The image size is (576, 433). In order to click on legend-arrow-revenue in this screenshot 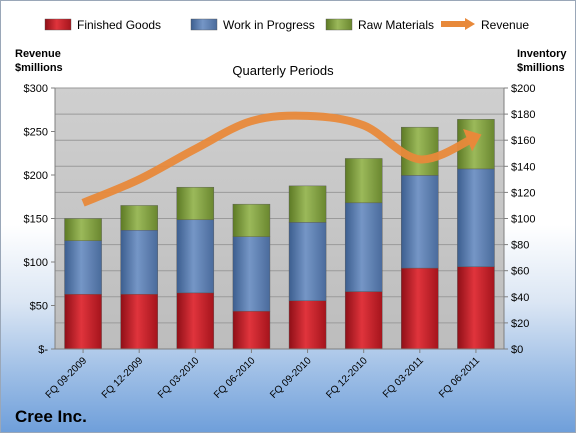, I will do `click(470, 24)`.